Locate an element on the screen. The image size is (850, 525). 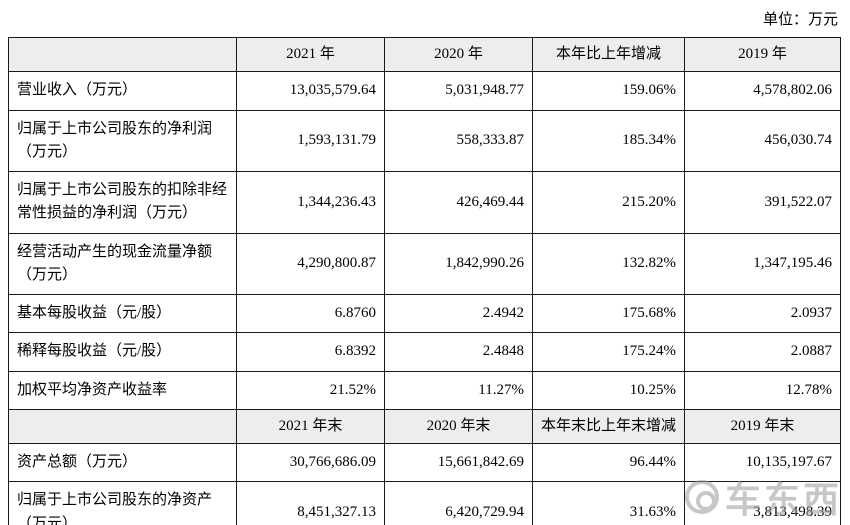
row-label-weighted-avg-roe: 加权平均净资产收益率 is located at coordinates (122, 390).